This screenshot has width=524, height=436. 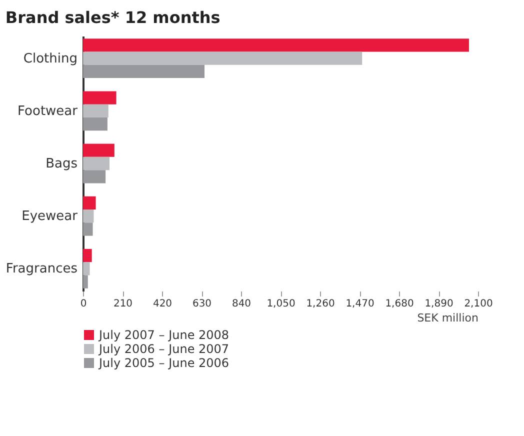 What do you see at coordinates (164, 363) in the screenshot?
I see `legend-label: July 2005 – June 2006` at bounding box center [164, 363].